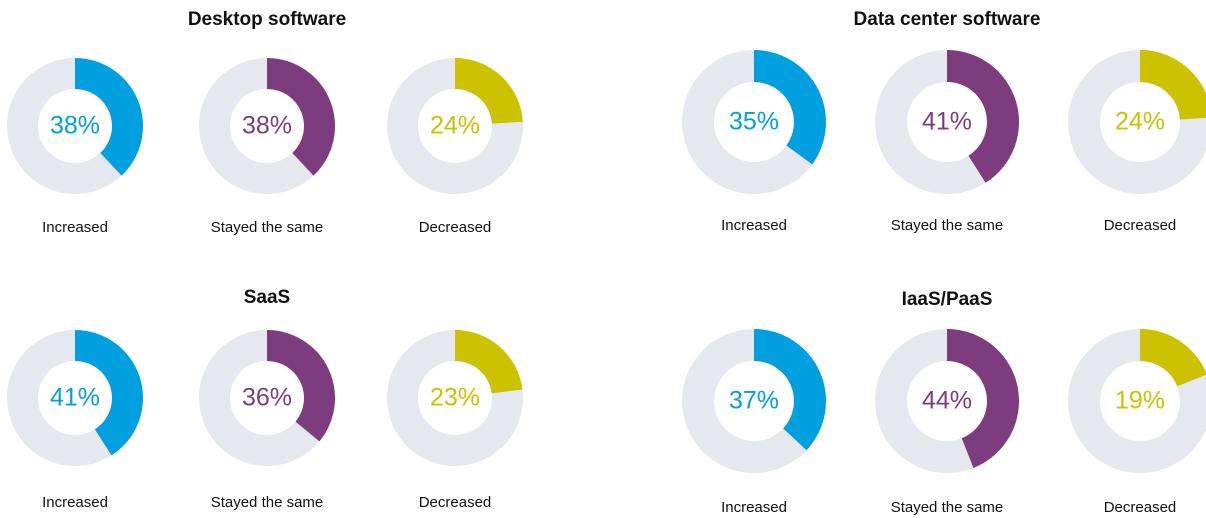  I want to click on chart-title: Data center software, so click(947, 19).